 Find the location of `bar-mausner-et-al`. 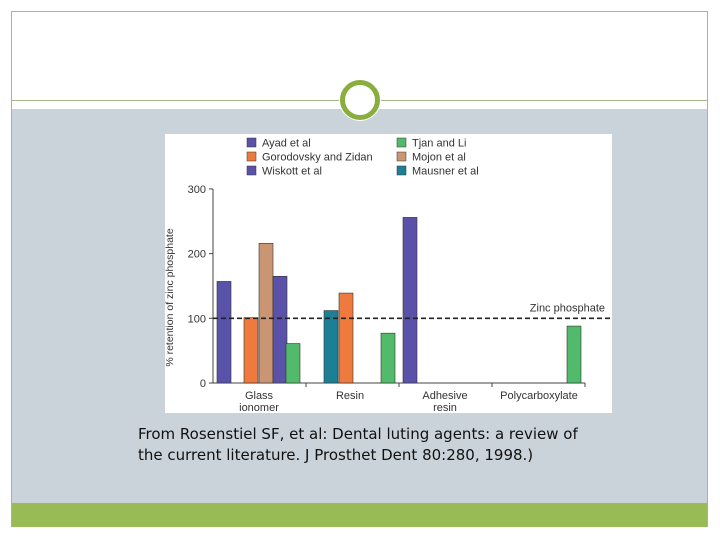

bar-mausner-et-al is located at coordinates (331, 347).